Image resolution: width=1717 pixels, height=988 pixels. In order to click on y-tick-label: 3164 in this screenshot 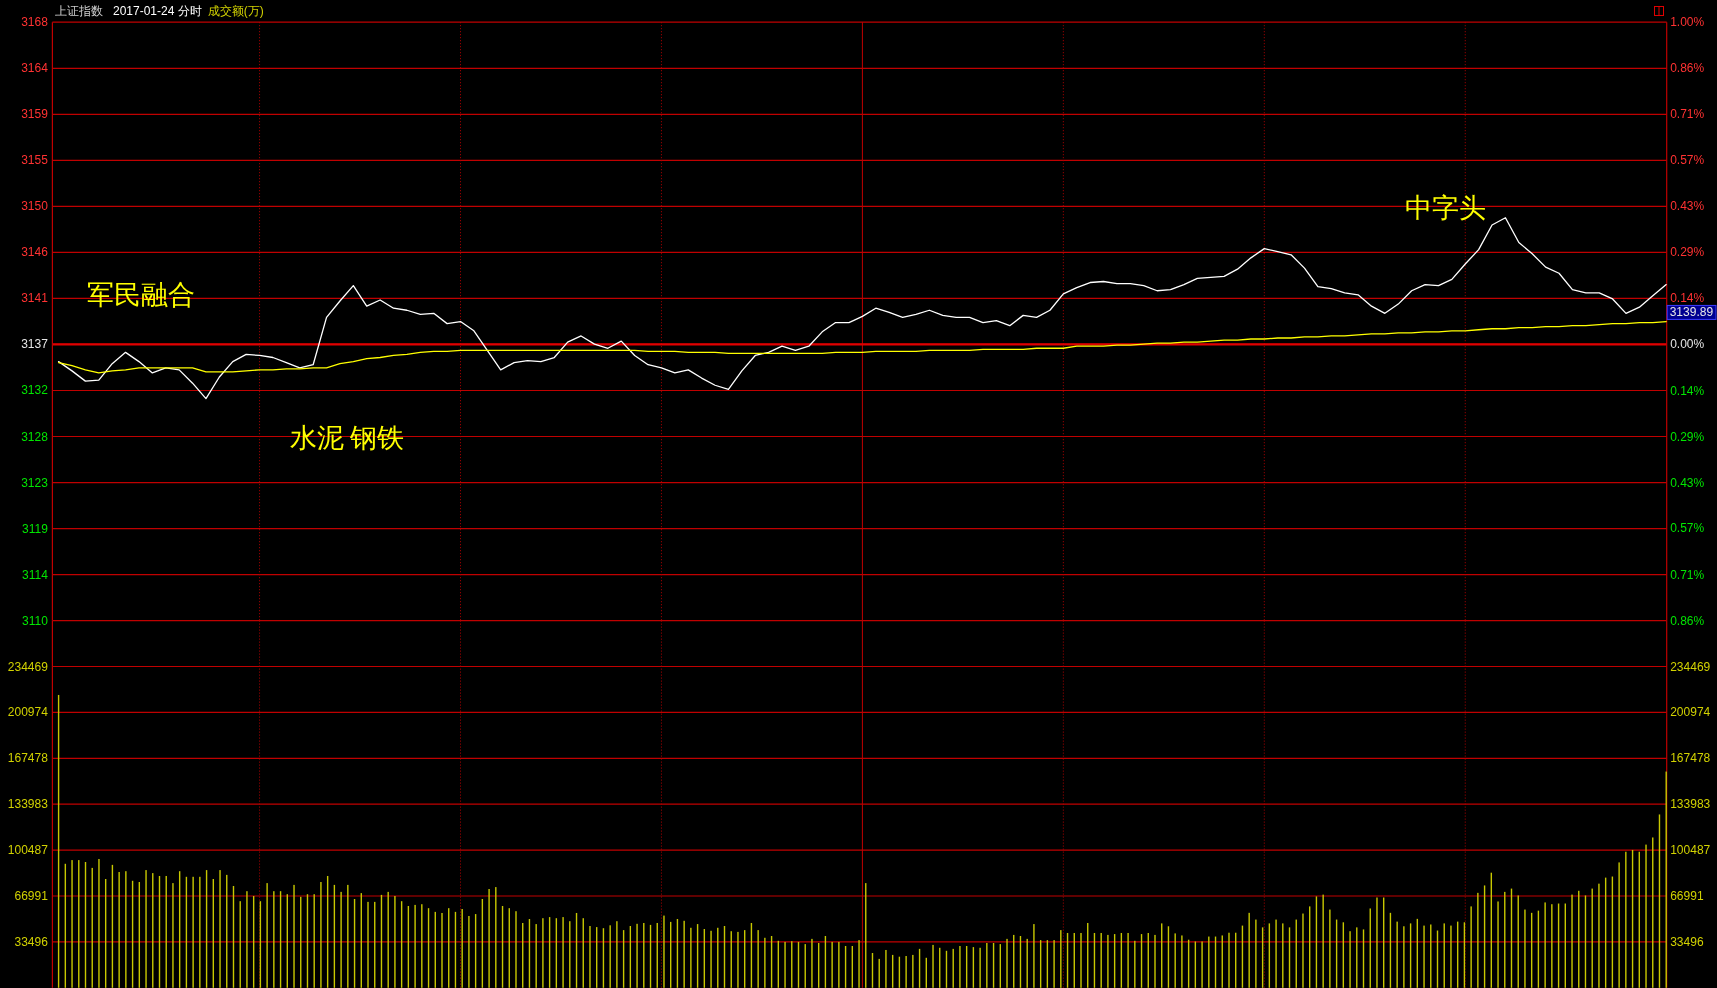, I will do `click(35, 68)`.